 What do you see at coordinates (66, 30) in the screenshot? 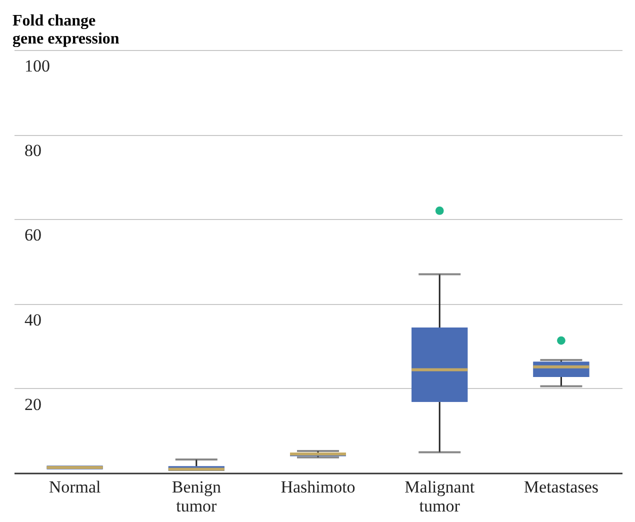
I see `y-axis-title: Fold change gene expression` at bounding box center [66, 30].